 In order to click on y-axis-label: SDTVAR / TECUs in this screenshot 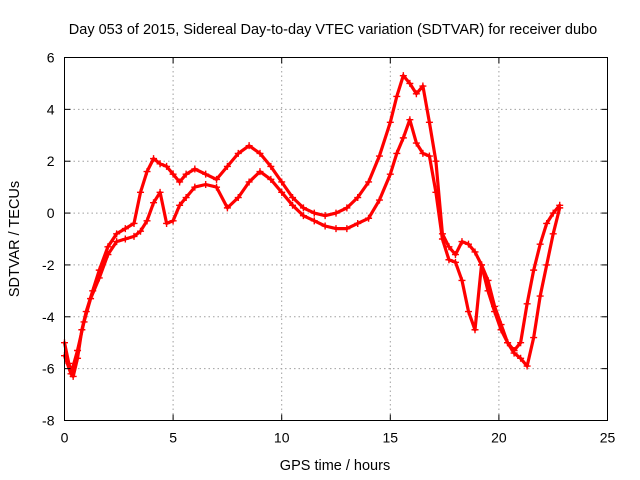, I will do `click(15, 239)`.